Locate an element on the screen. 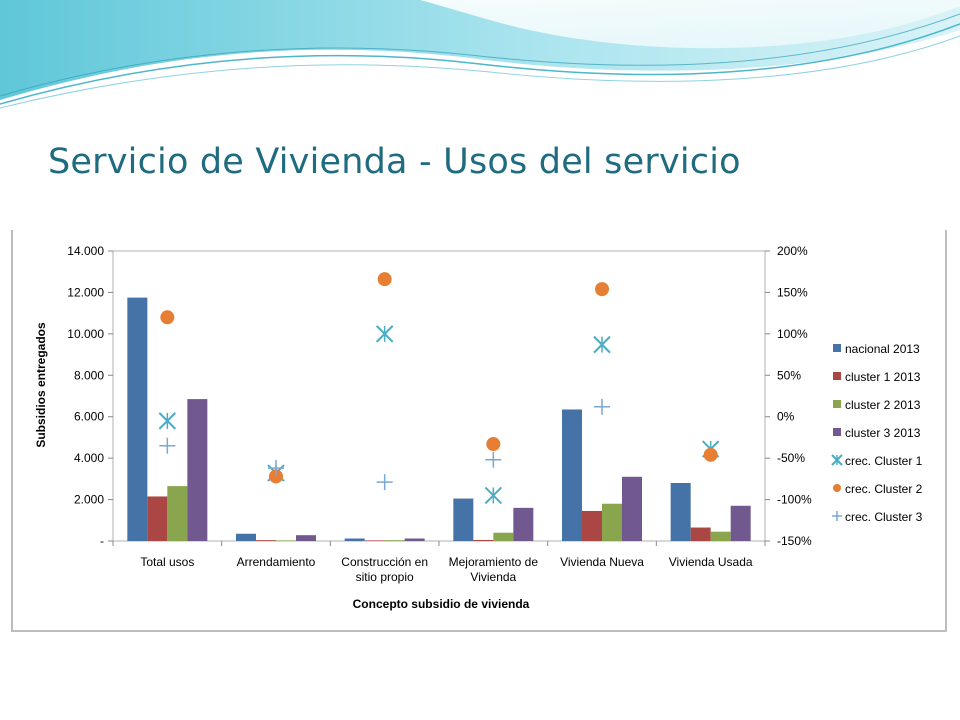  x-tick-label: Vivienda is located at coordinates (493, 577).